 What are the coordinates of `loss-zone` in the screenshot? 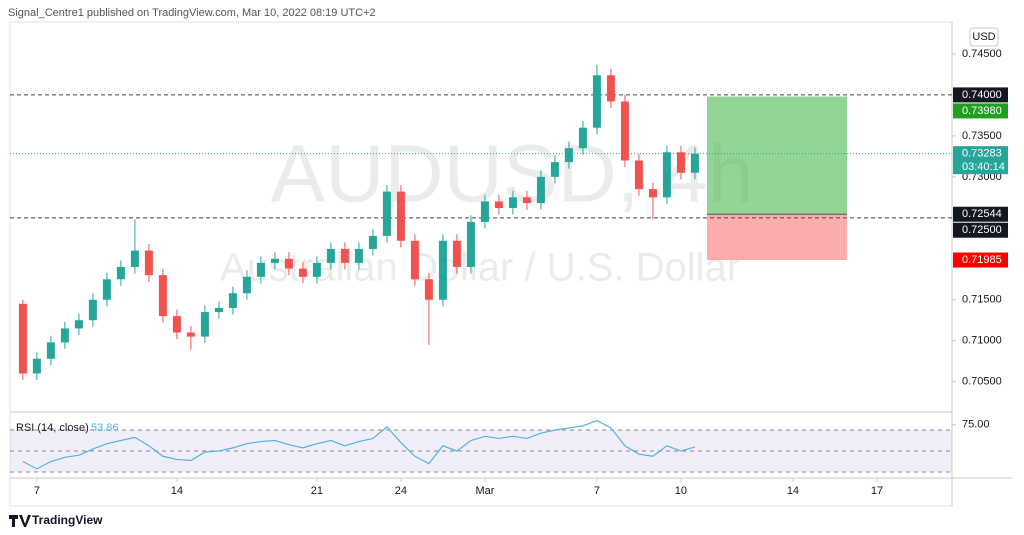 It's located at (776, 237).